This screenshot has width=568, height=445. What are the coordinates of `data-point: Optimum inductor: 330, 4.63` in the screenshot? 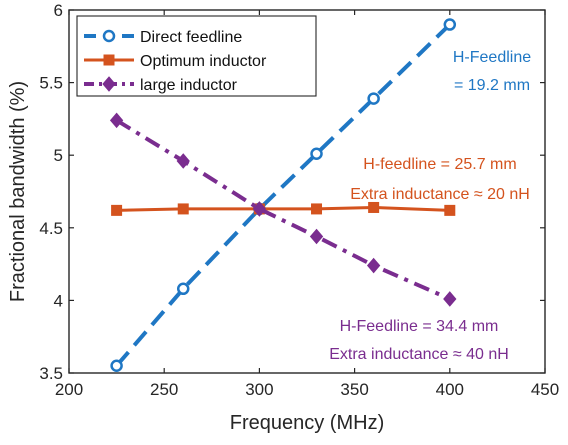 It's located at (317, 209).